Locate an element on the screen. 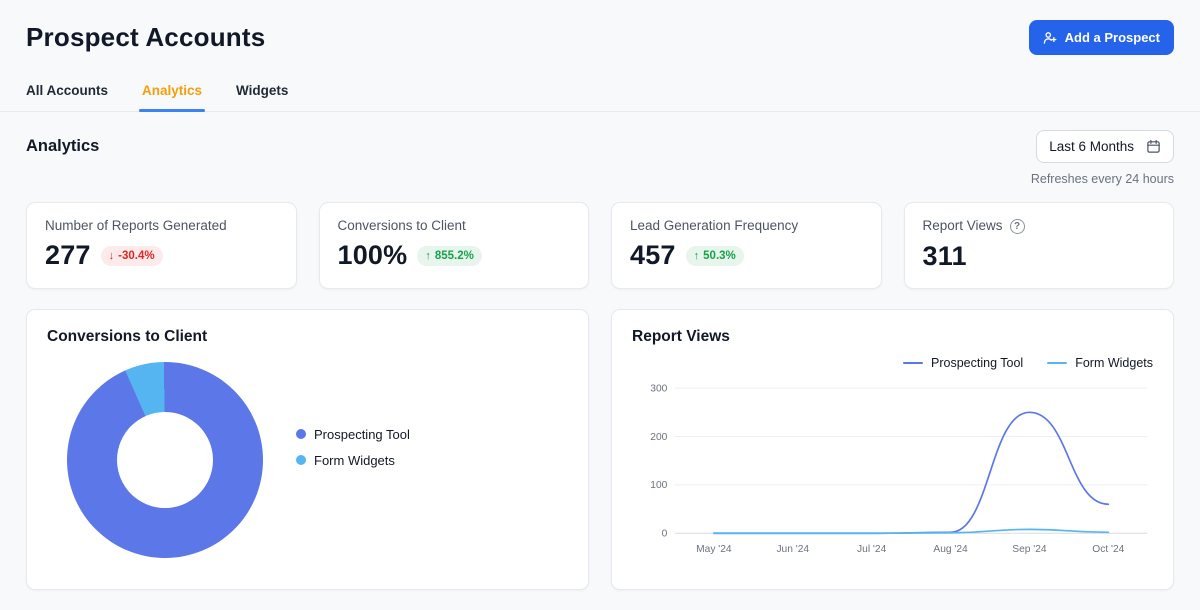 This screenshot has width=1200, height=610. stat-value: 311 is located at coordinates (944, 256).